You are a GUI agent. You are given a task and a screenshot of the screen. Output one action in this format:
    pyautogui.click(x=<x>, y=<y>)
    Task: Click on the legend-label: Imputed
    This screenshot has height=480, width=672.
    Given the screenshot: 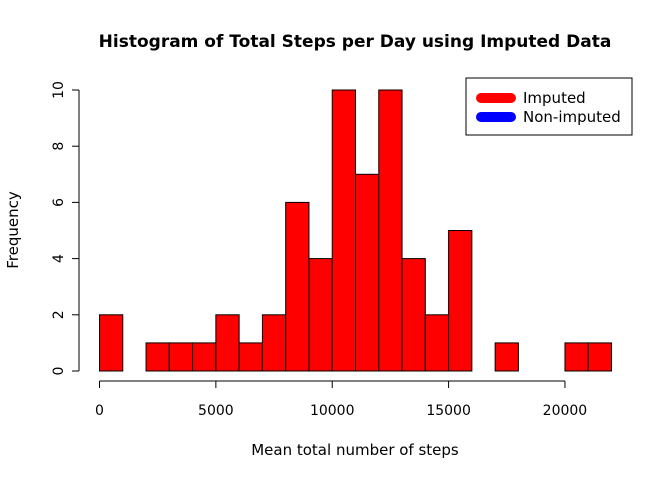 What is the action you would take?
    pyautogui.click(x=554, y=98)
    